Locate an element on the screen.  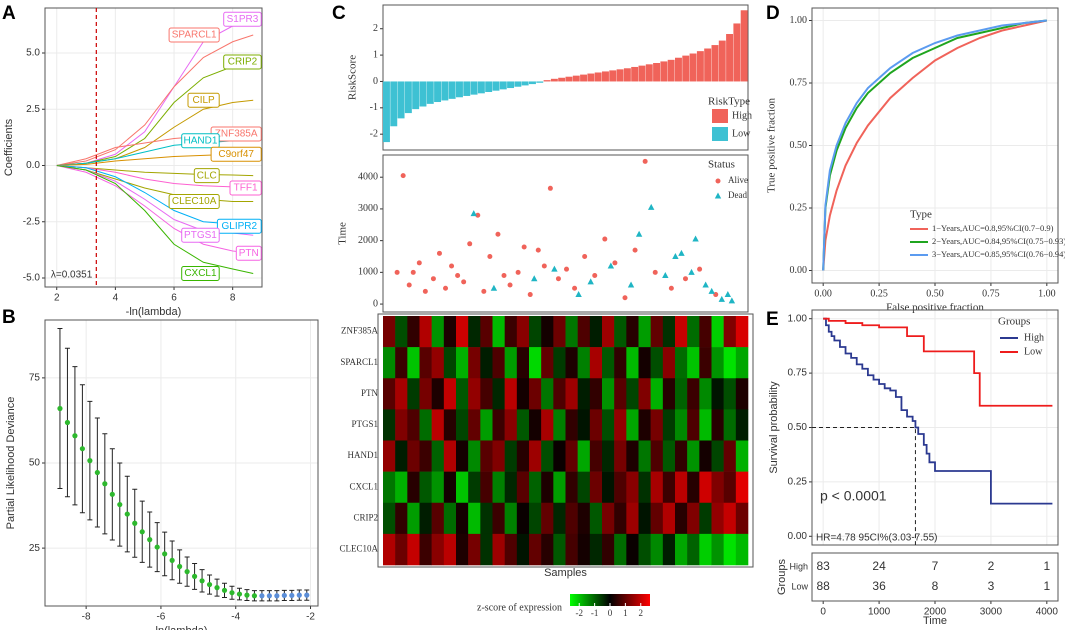
y-tick-label: 0.00 is located at coordinates (798, 536).